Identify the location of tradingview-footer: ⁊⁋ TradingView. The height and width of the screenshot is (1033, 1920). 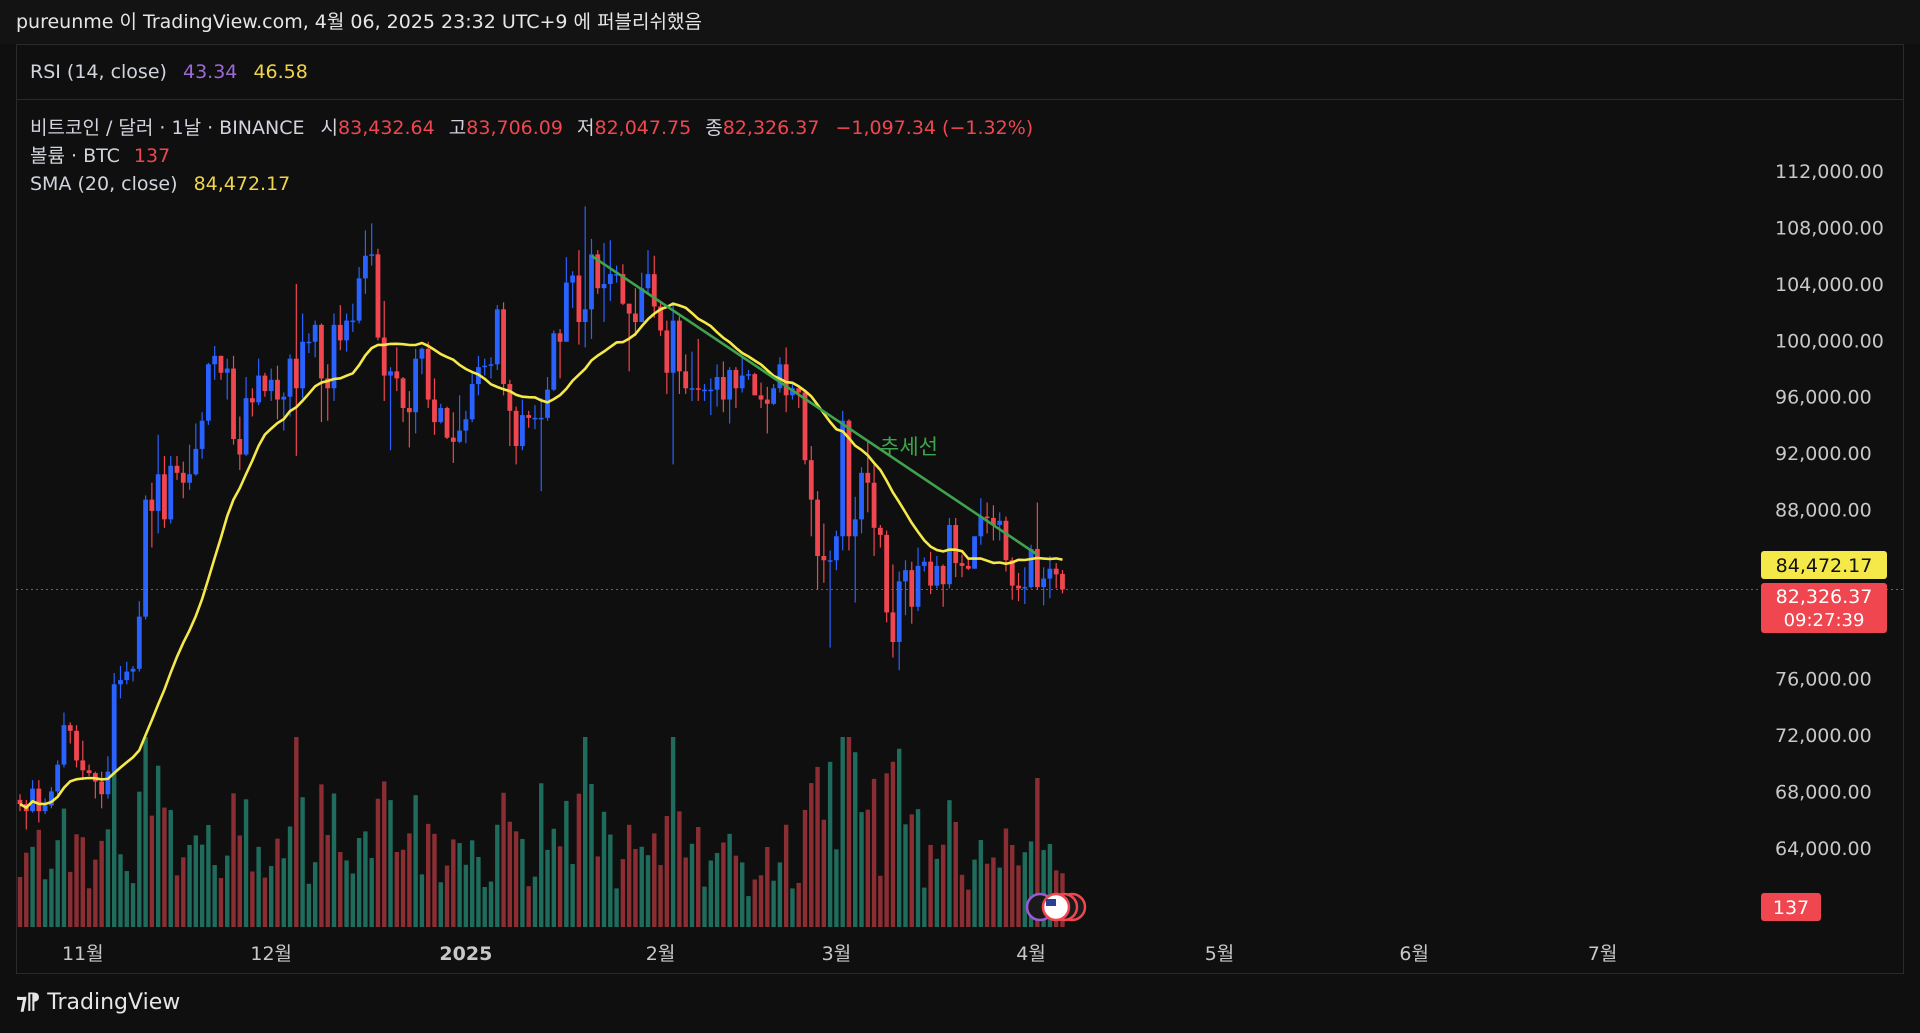
(98, 1002).